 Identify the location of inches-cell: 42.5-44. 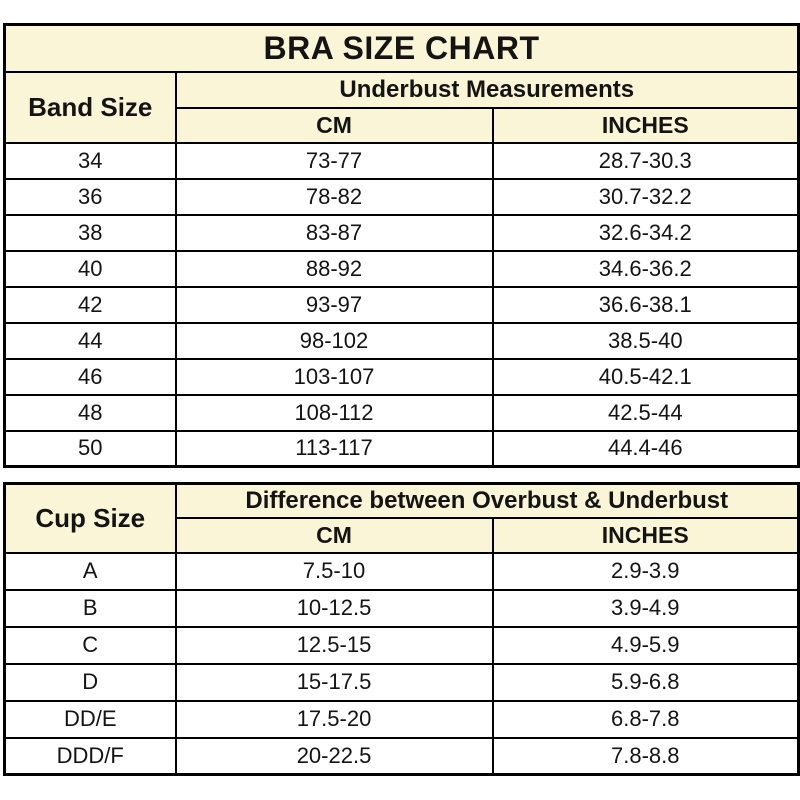
(645, 412).